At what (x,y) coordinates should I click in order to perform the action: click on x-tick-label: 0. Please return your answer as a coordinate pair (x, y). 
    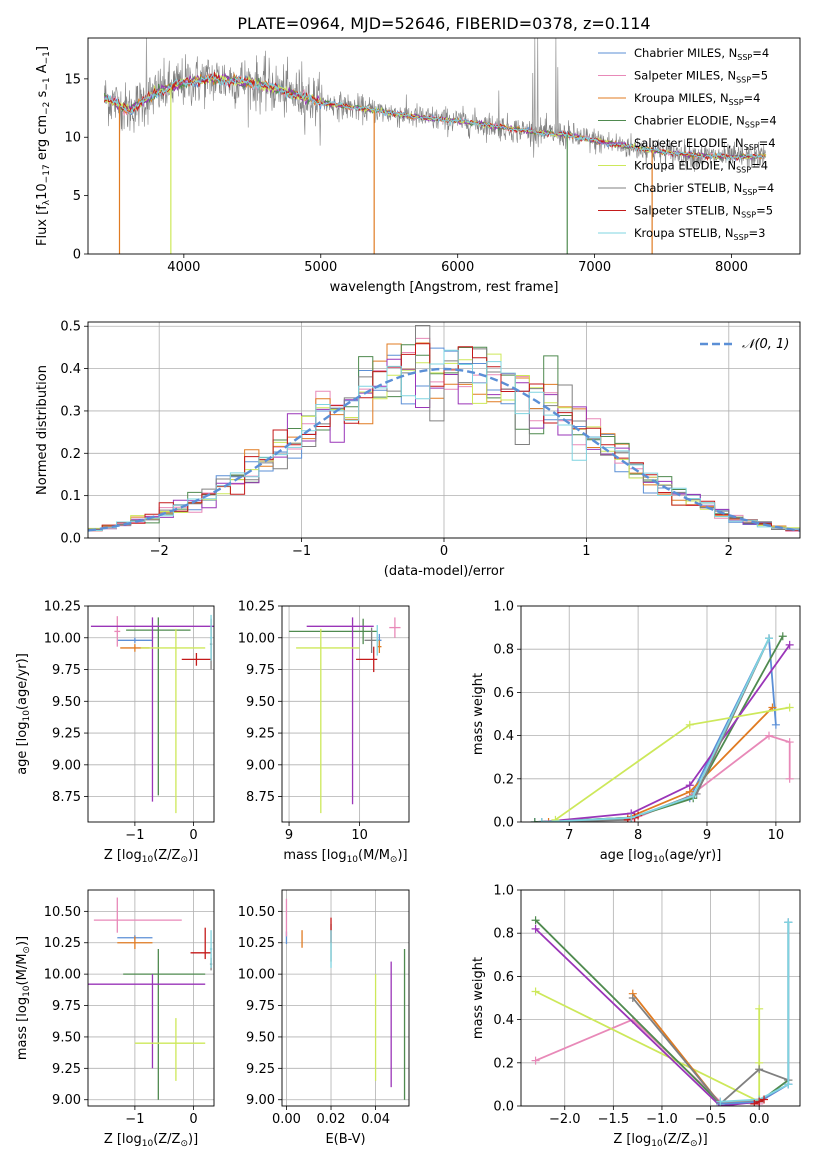
    Looking at the image, I should click on (444, 551).